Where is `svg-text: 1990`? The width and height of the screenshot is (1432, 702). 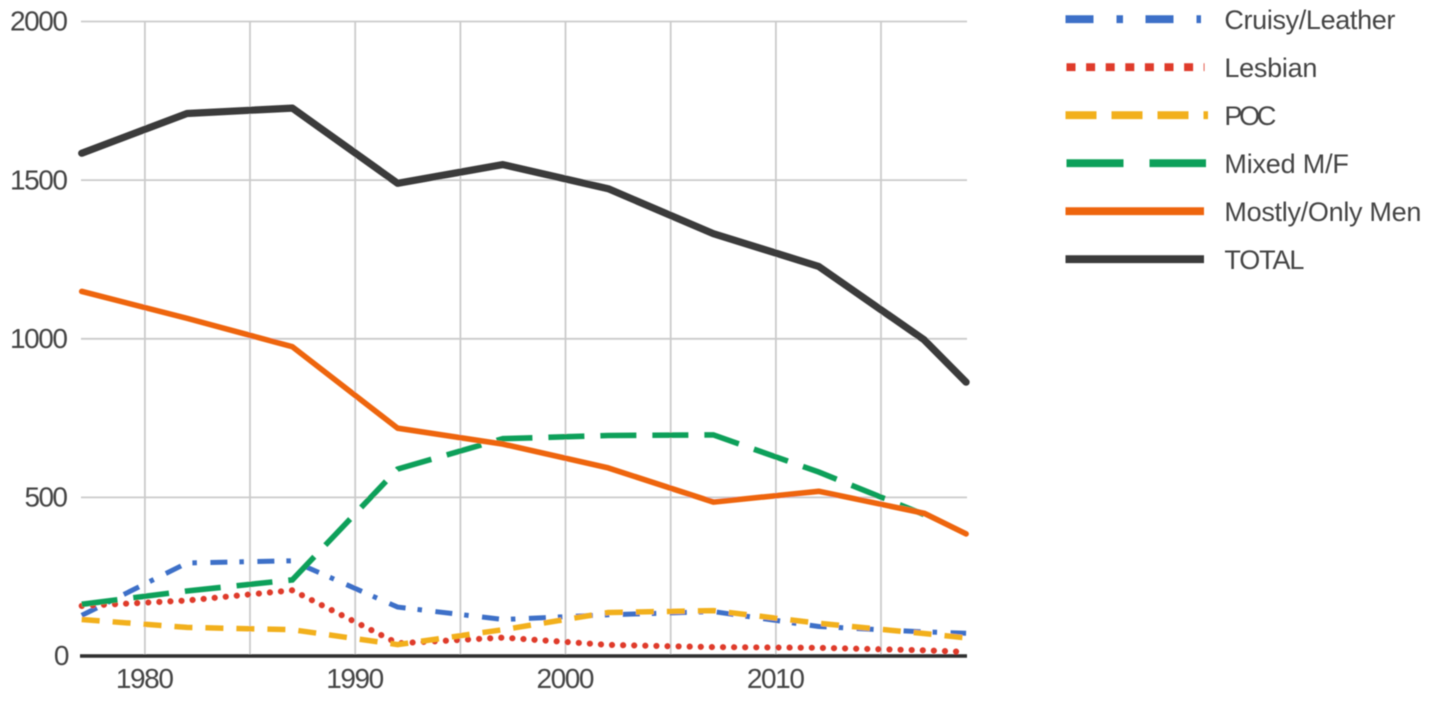
svg-text: 1990 is located at coordinates (355, 678).